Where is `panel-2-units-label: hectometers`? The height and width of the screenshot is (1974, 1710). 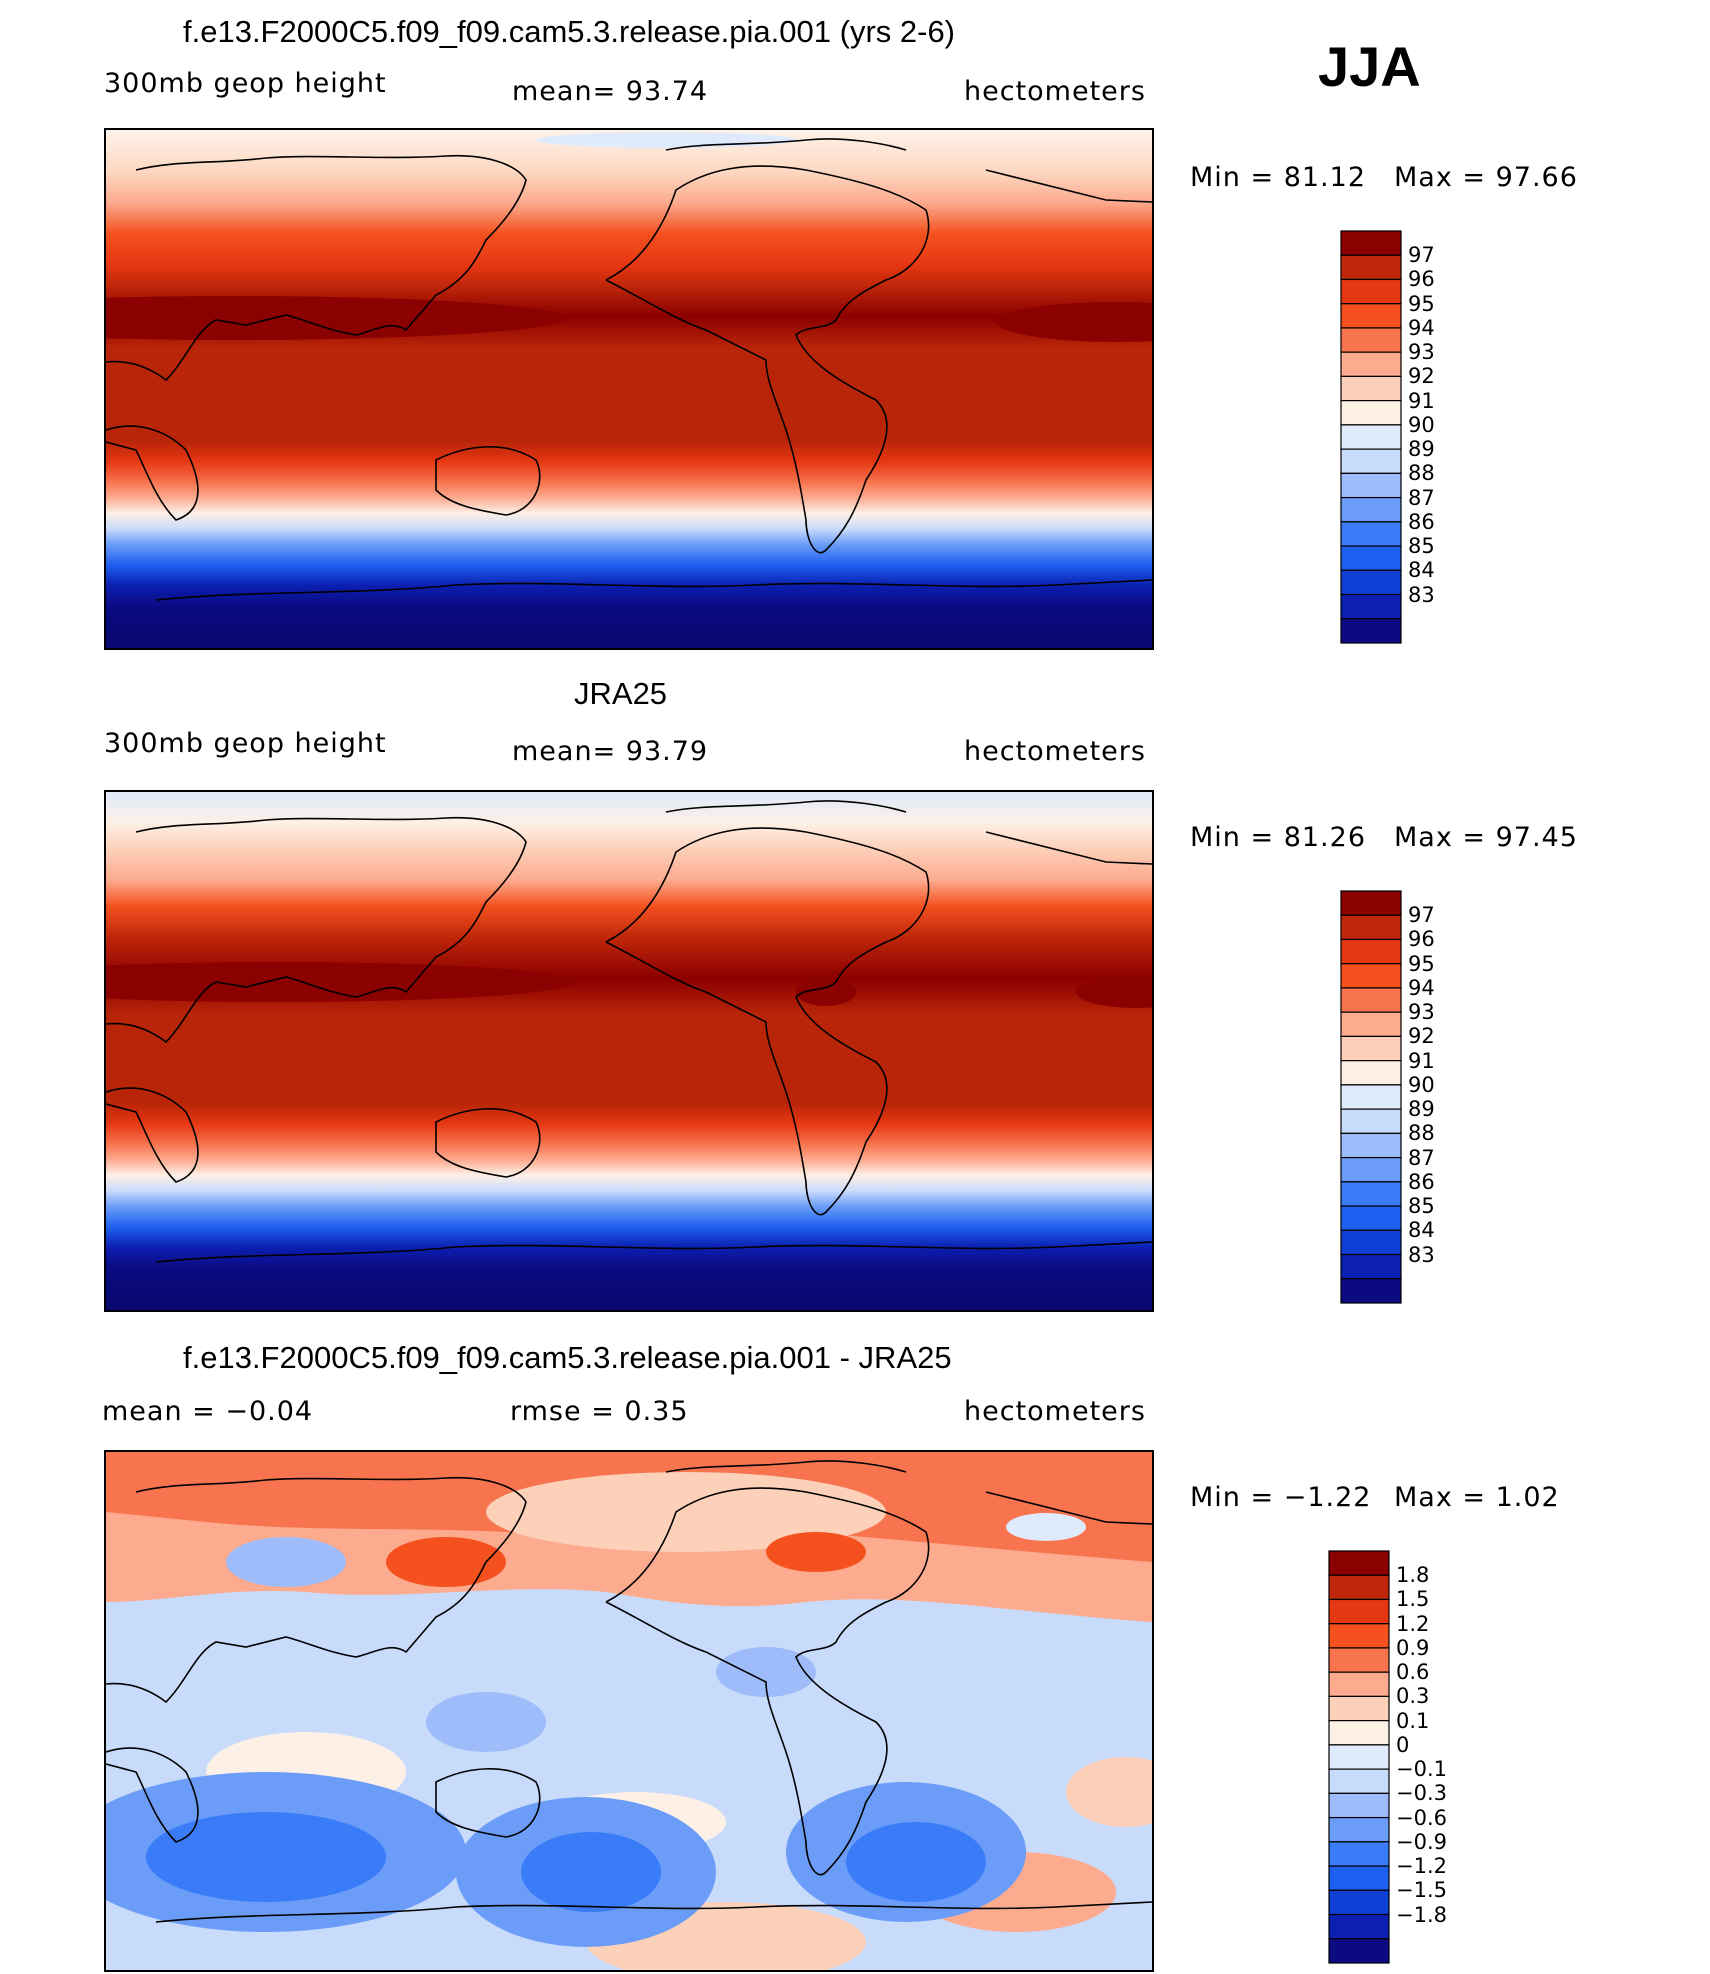 panel-2-units-label: hectometers is located at coordinates (1055, 751).